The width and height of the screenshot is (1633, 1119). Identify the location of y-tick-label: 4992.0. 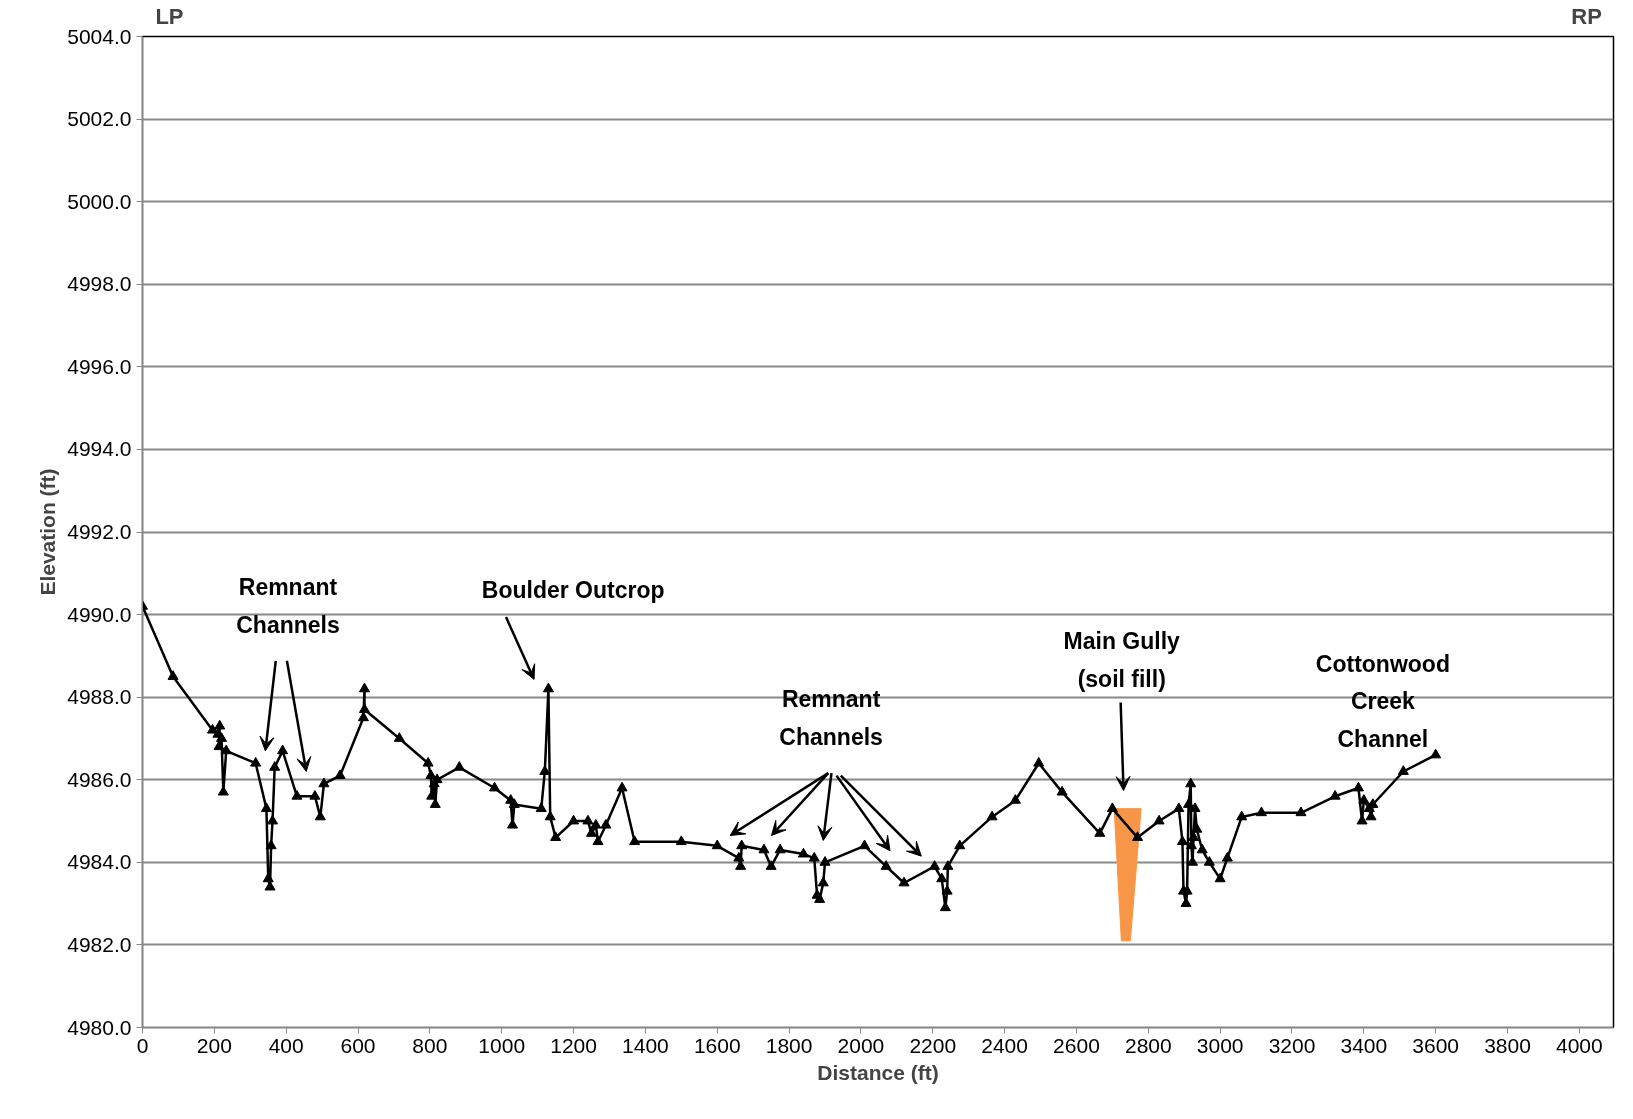
(99, 531).